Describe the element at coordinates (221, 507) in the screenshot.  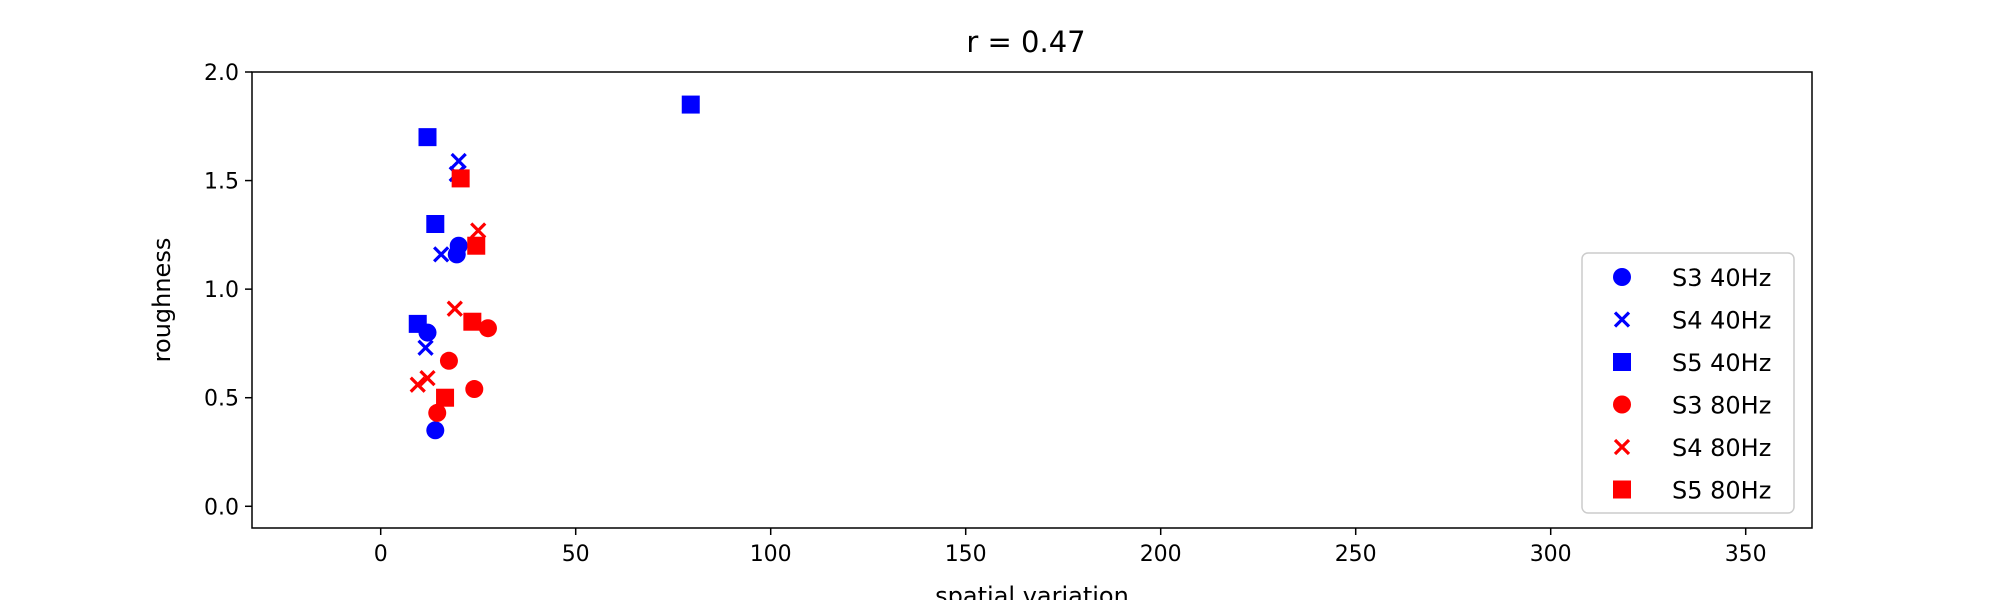
I see `y-tick-label: 0.0` at that location.